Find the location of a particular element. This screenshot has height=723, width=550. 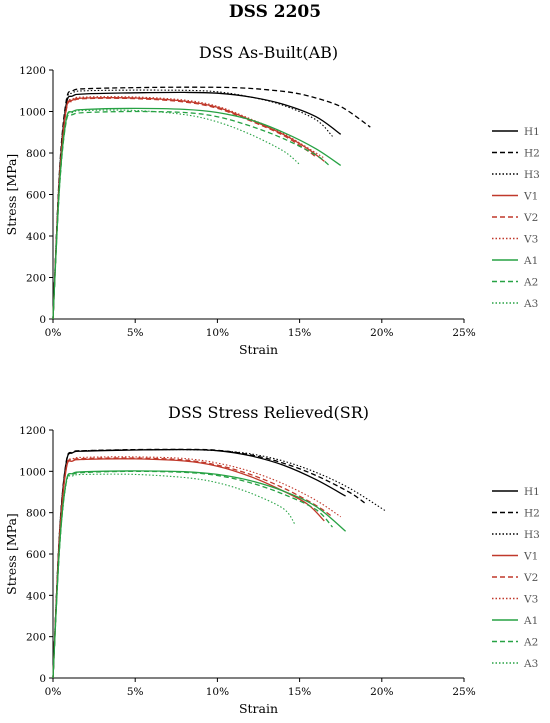

chart-title: DSS As-Built(AB) is located at coordinates (268, 52).